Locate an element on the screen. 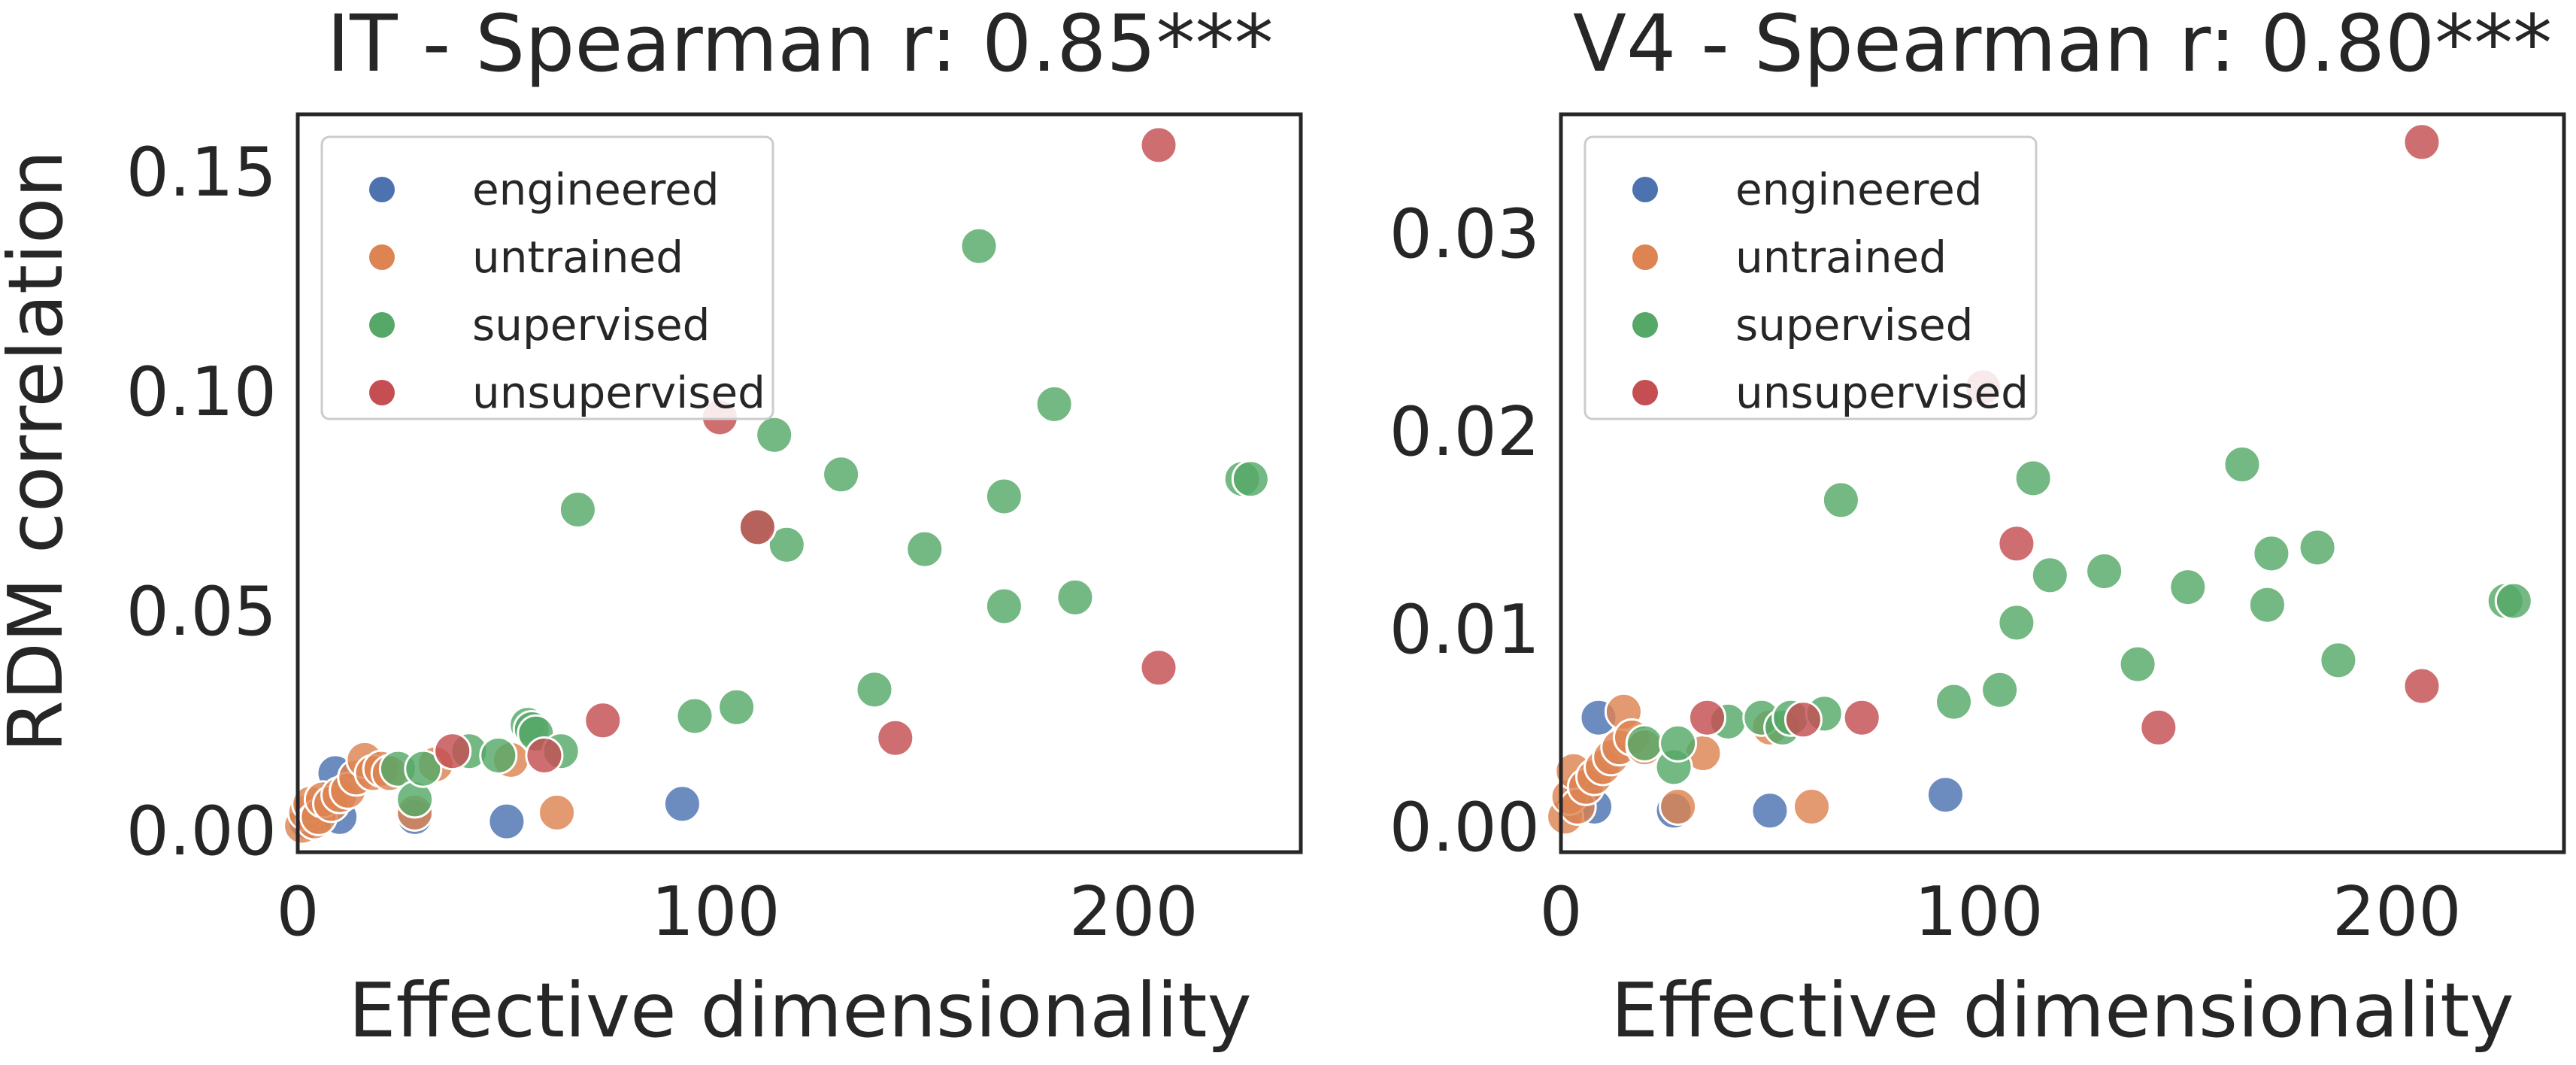 This screenshot has width=2576, height=1065. y-tick-label: 0.01 is located at coordinates (1465, 629).